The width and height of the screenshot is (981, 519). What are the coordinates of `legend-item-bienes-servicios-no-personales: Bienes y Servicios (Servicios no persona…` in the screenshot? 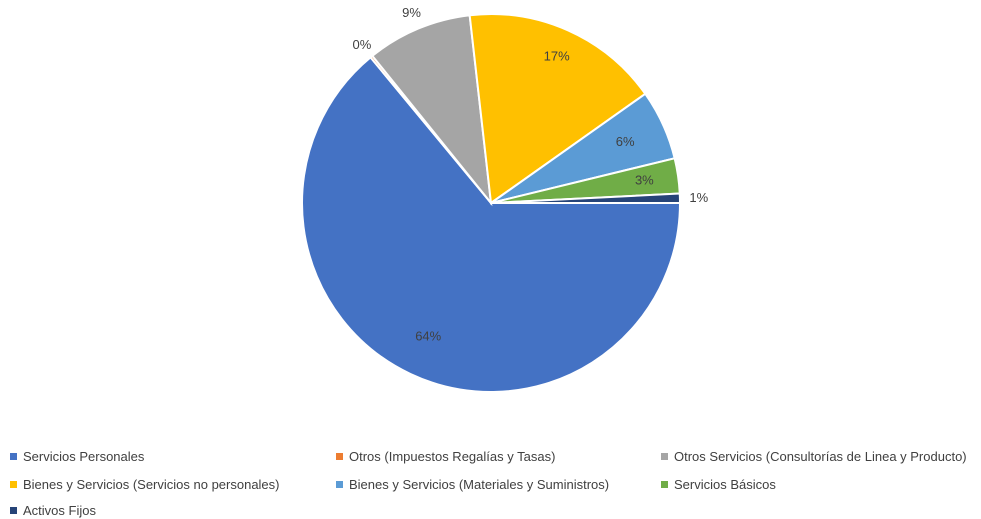 It's located at (145, 484).